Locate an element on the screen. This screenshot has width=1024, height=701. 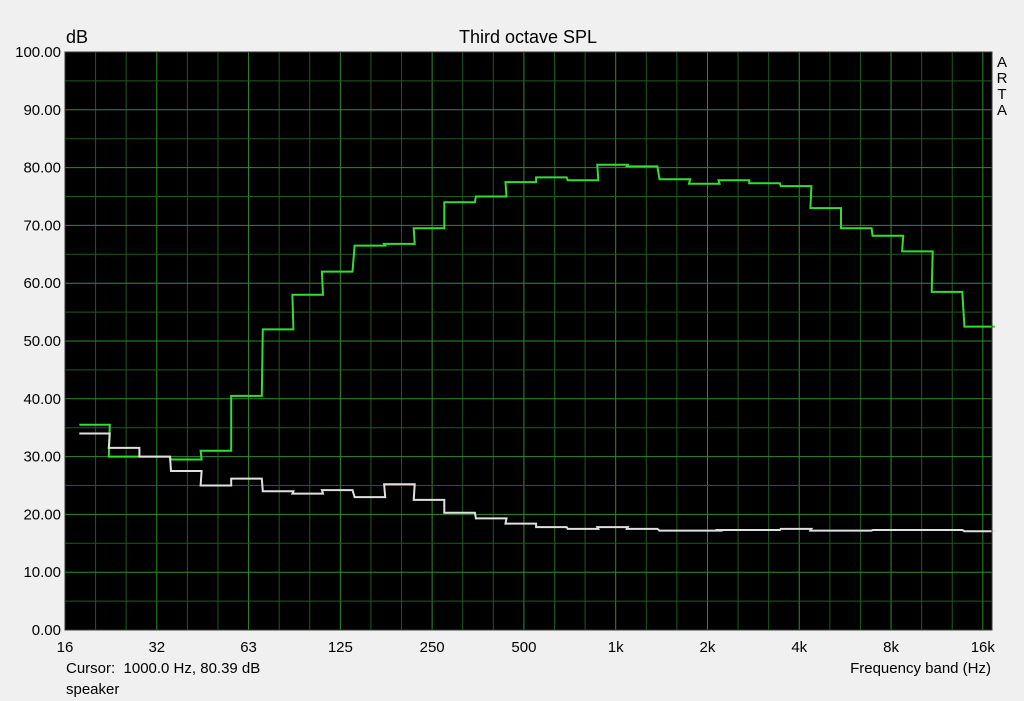
x-axis: 16 32 63 125 250 500 1k 2k 4k 8k 16k is located at coordinates (526, 647).